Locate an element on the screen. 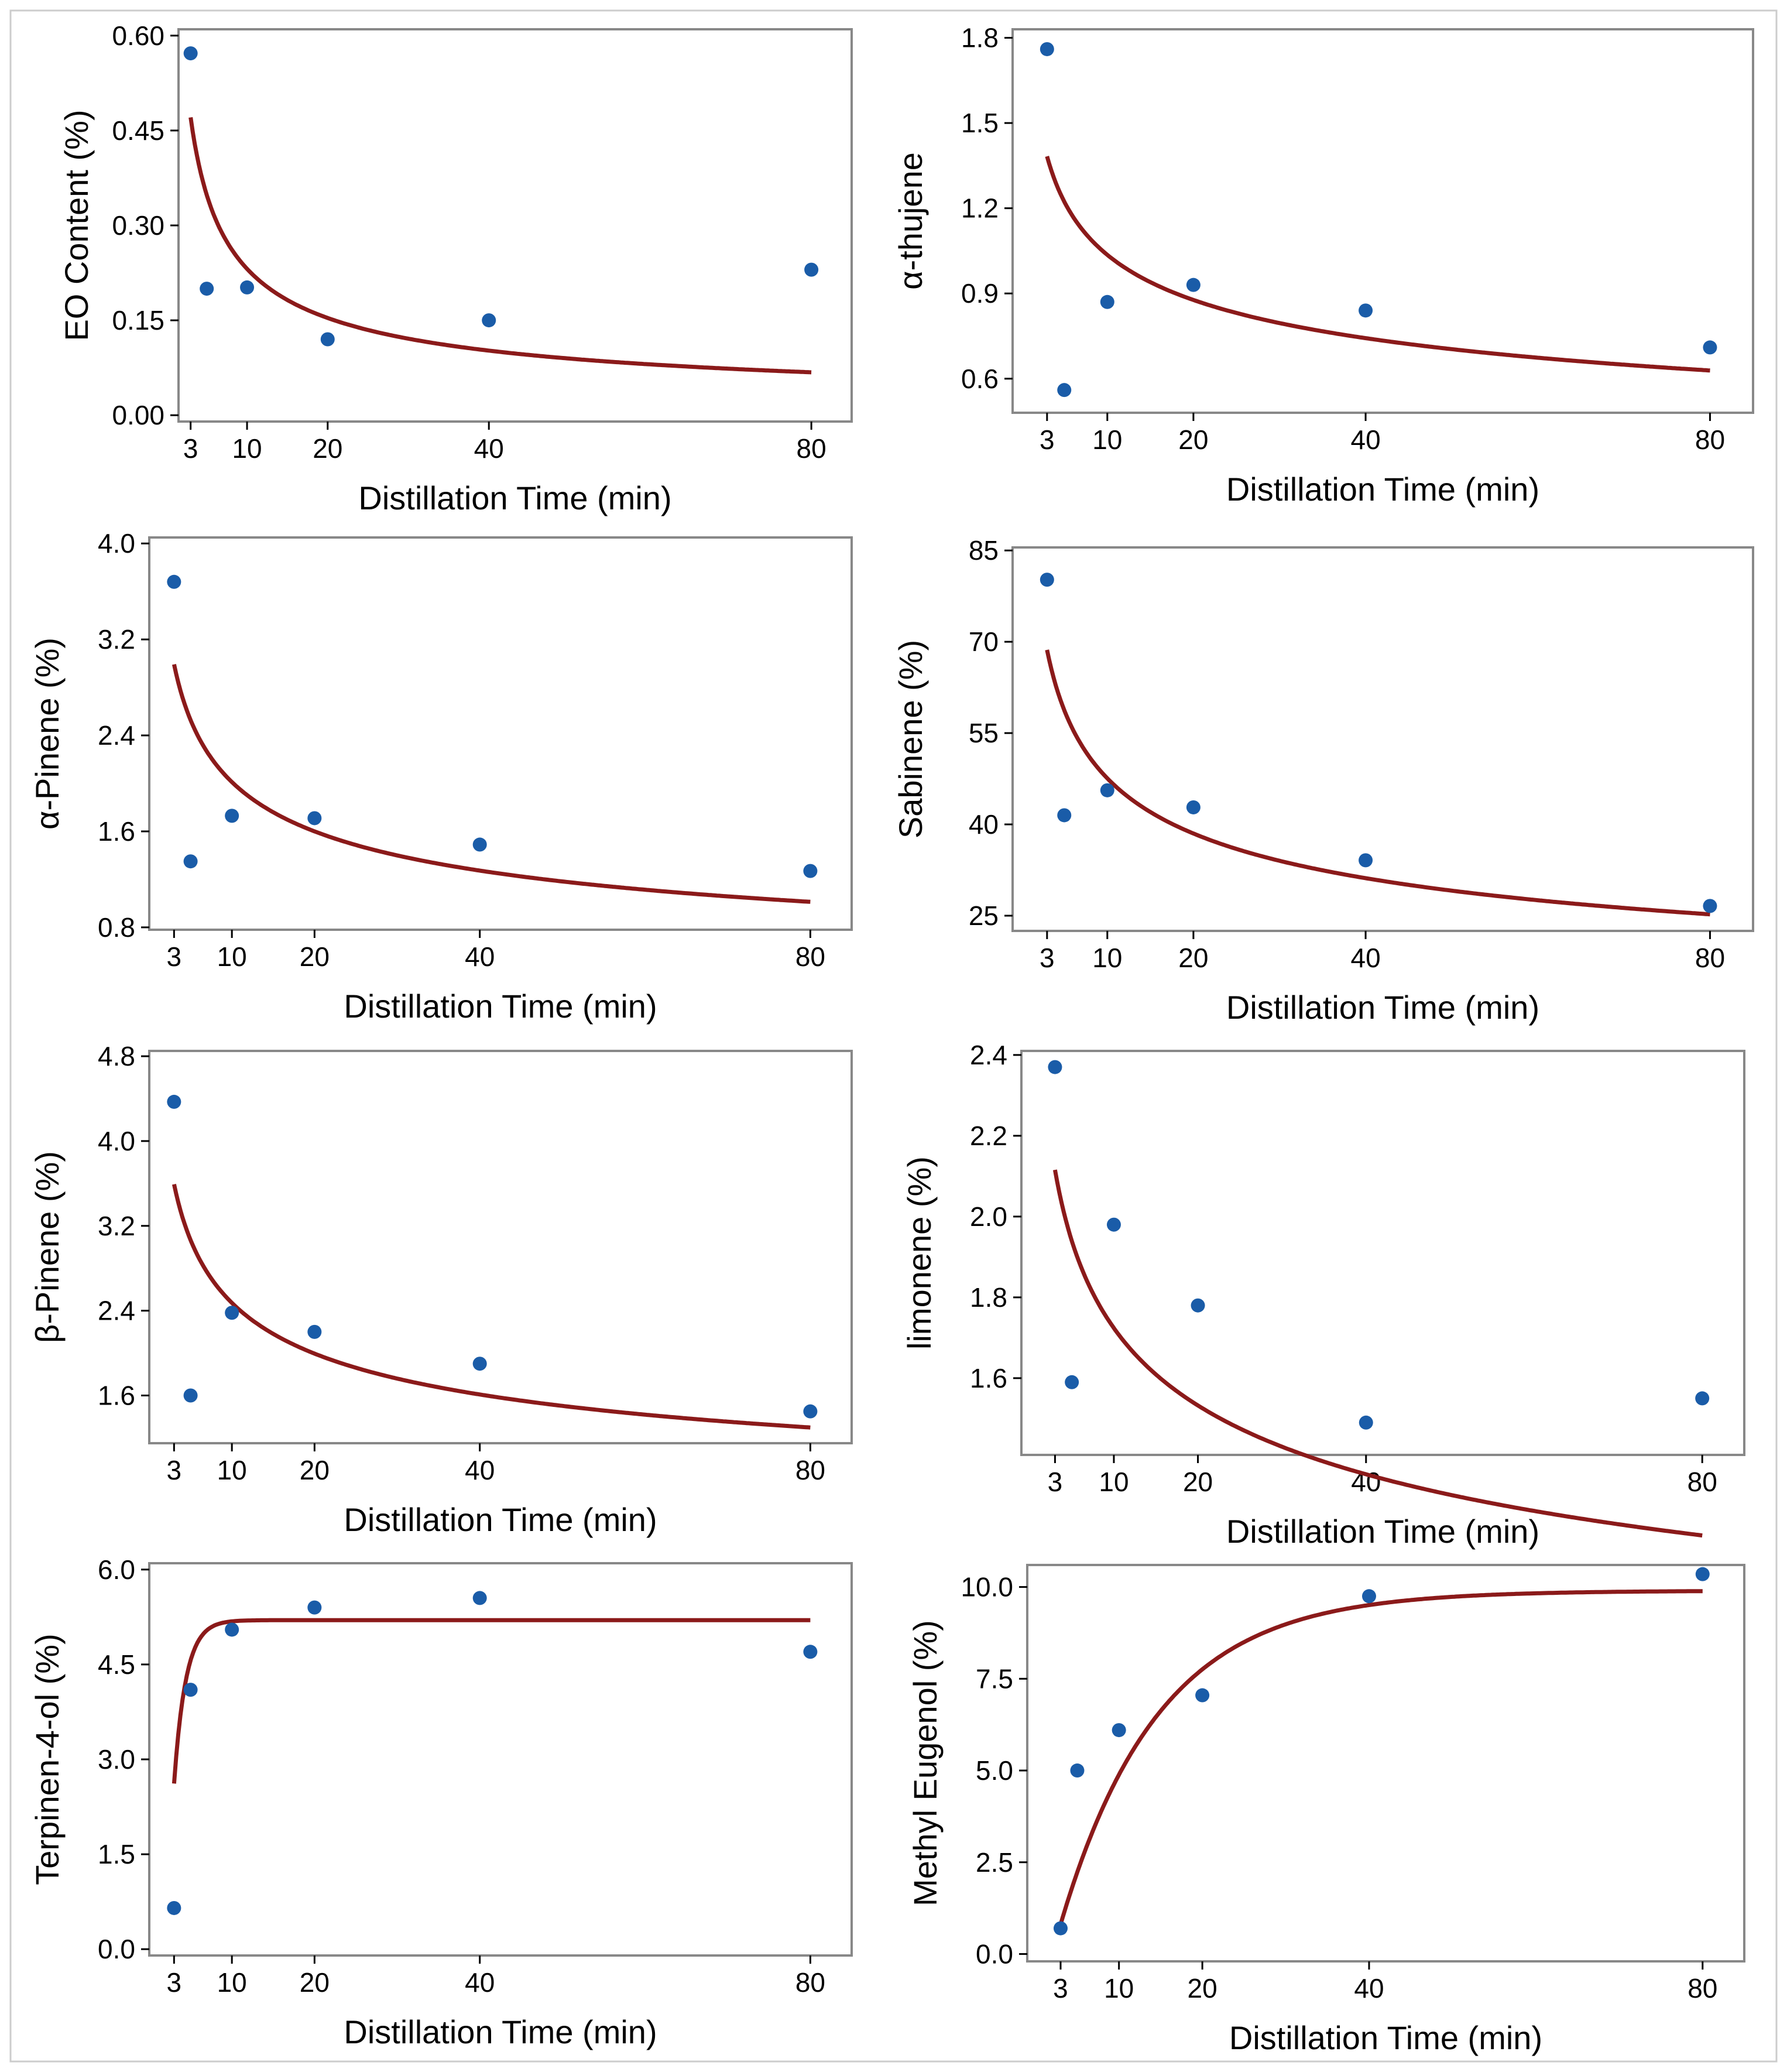  y-axis-label: α-Pinene (%) is located at coordinates (47, 734).